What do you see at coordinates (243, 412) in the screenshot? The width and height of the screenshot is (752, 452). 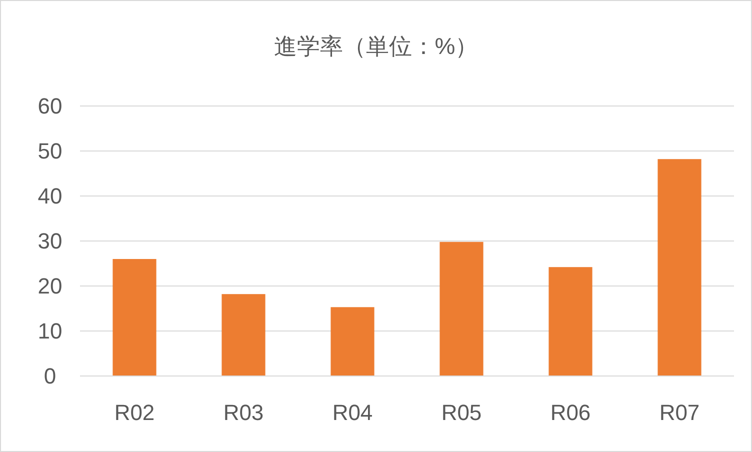 I see `x-tick-label: R03` at bounding box center [243, 412].